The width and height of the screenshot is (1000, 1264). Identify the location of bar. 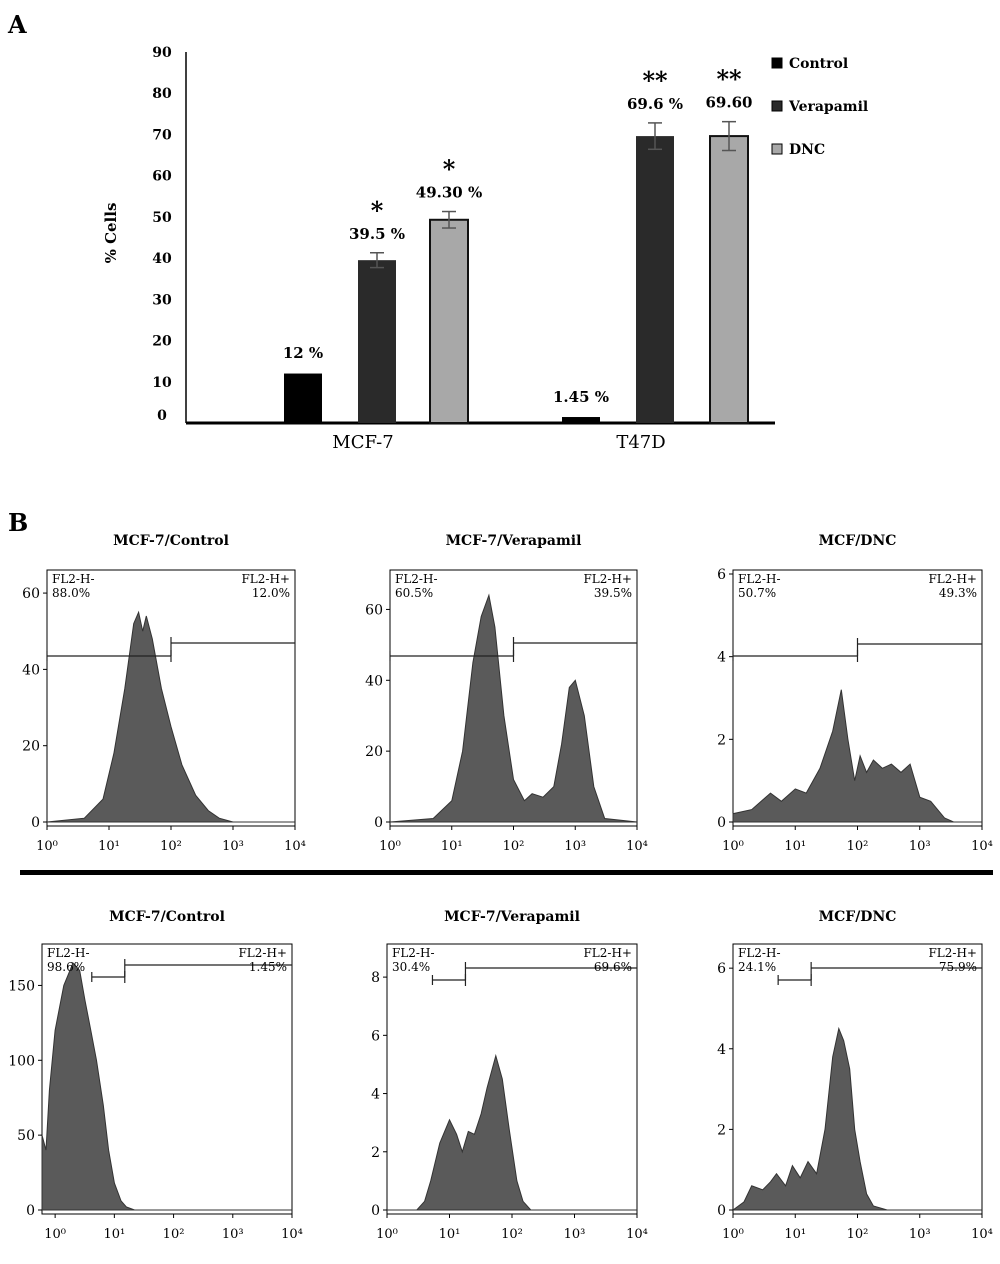
(377, 341).